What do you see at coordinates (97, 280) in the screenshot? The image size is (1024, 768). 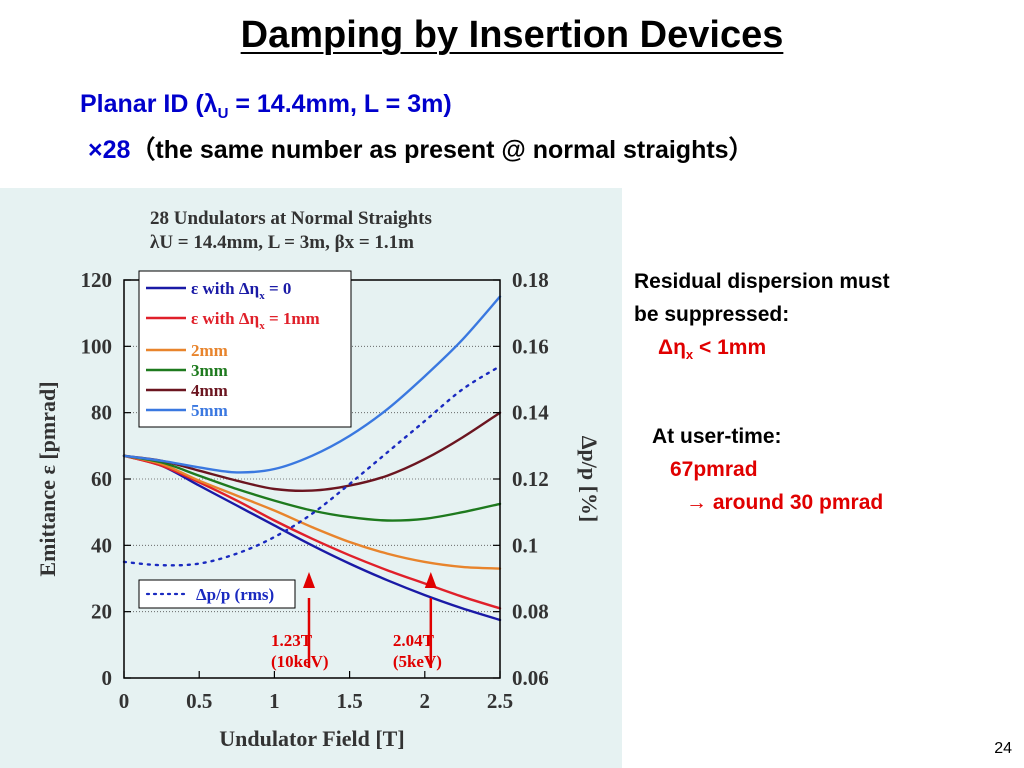 I see `y-tick-label-6: 120` at bounding box center [97, 280].